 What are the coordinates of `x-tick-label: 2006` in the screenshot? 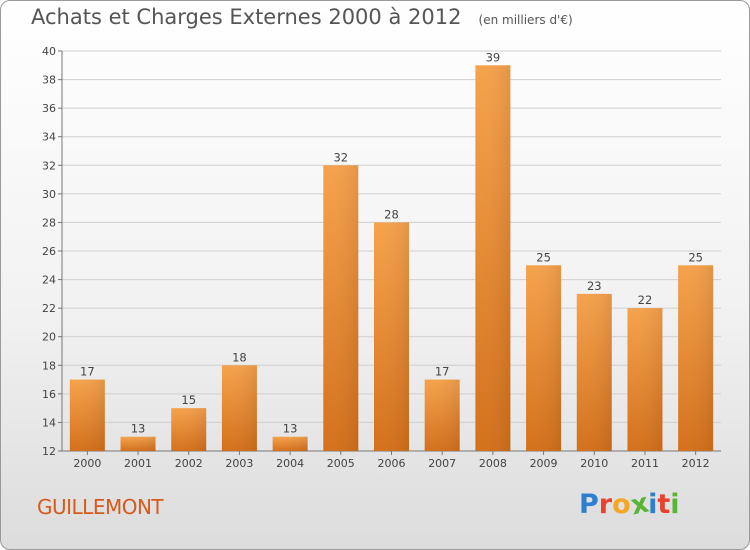 It's located at (392, 463).